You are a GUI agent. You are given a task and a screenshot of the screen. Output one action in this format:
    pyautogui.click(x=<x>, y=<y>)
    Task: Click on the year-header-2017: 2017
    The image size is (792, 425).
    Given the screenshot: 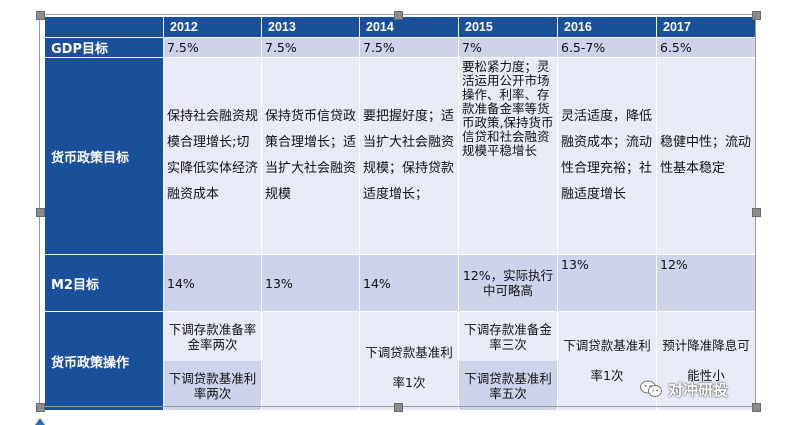 What is the action you would take?
    pyautogui.click(x=706, y=27)
    